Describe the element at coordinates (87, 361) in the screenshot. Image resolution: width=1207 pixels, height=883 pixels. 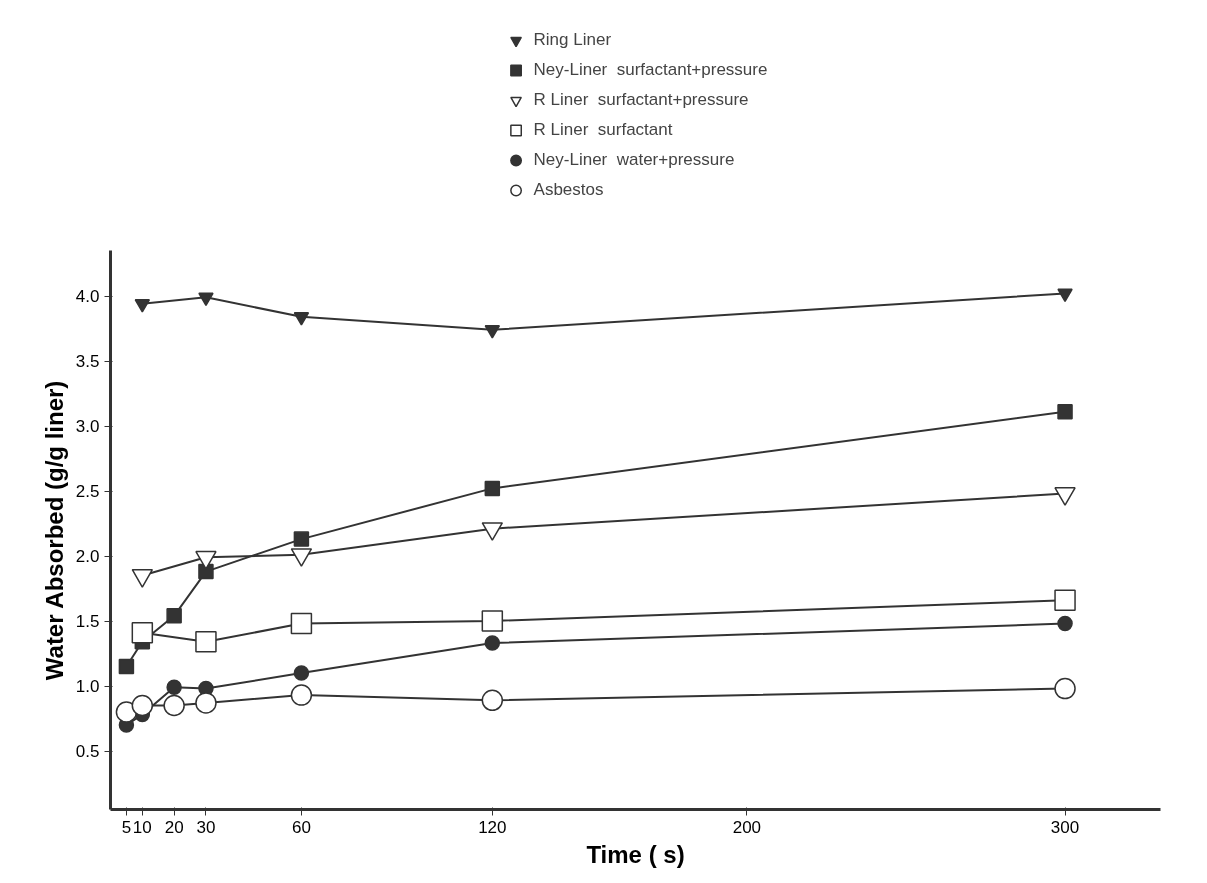
I see `y-tick-label: 3.5` at that location.